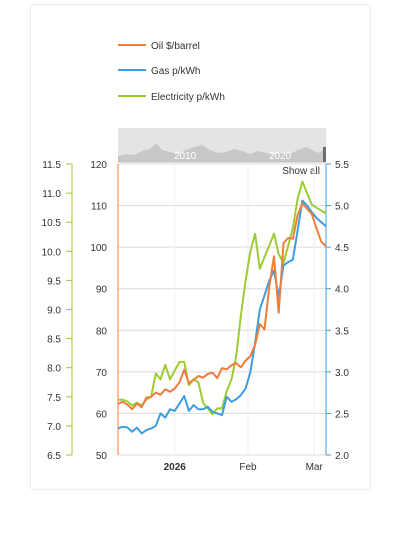 The width and height of the screenshot is (400, 533). I want to click on show-all-button: Show all, so click(301, 171).